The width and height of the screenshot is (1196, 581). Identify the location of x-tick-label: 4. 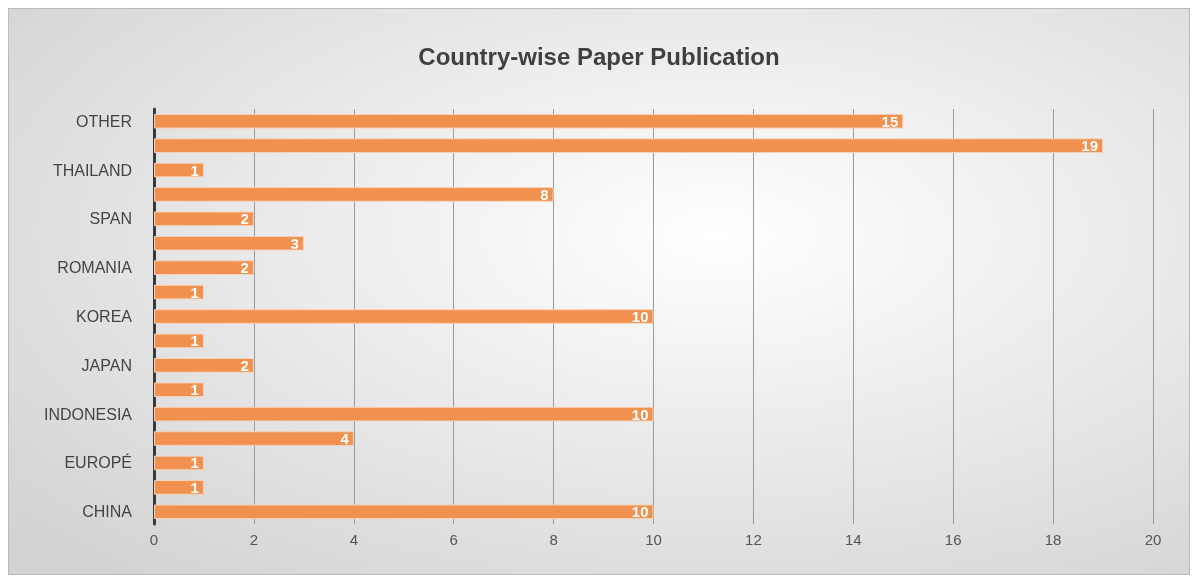
(353, 539).